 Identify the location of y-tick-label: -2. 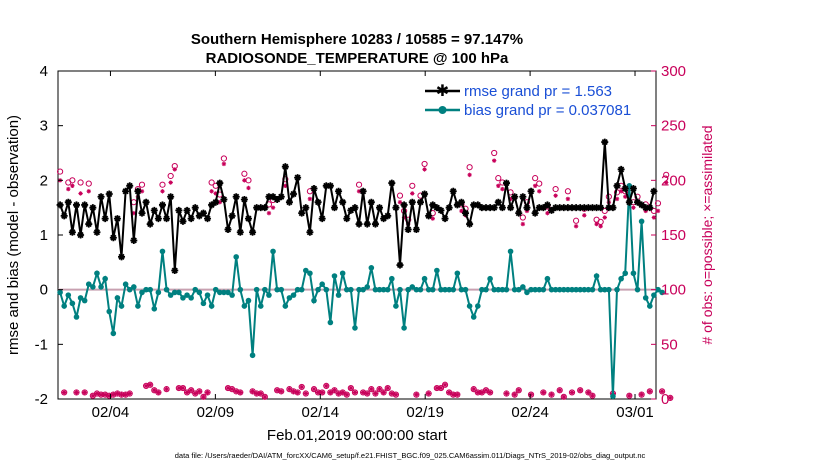
(41, 399).